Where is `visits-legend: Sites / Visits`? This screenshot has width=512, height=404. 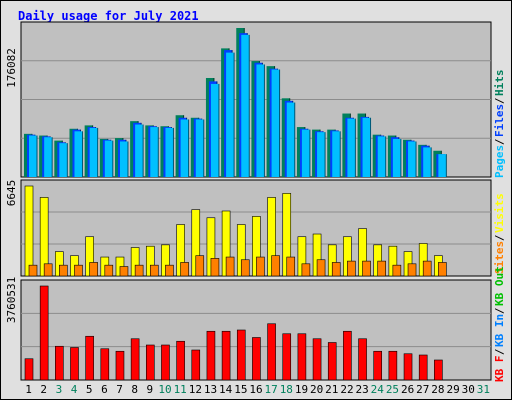
visits-legend: Sites / Visits is located at coordinates (499, 233).